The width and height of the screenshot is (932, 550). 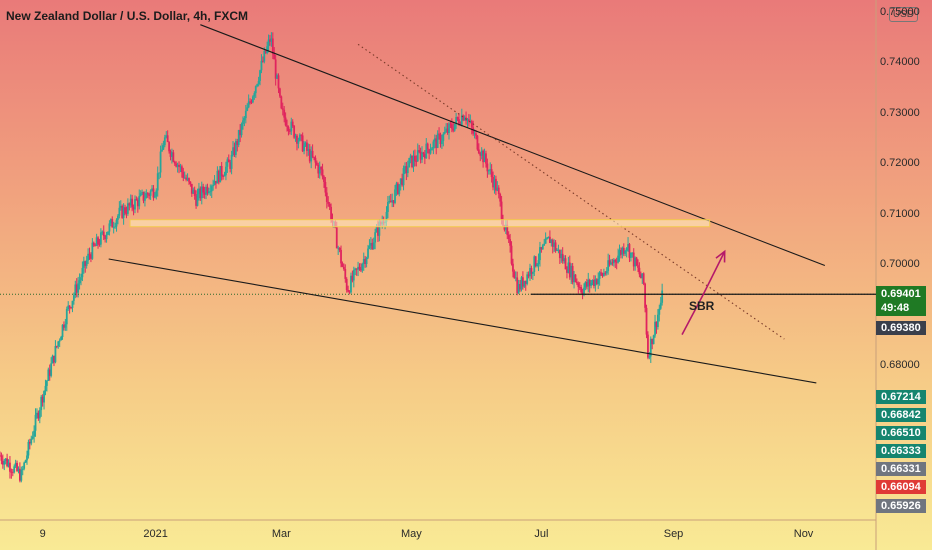 What do you see at coordinates (673, 534) in the screenshot?
I see `time-tick-label: Sep` at bounding box center [673, 534].